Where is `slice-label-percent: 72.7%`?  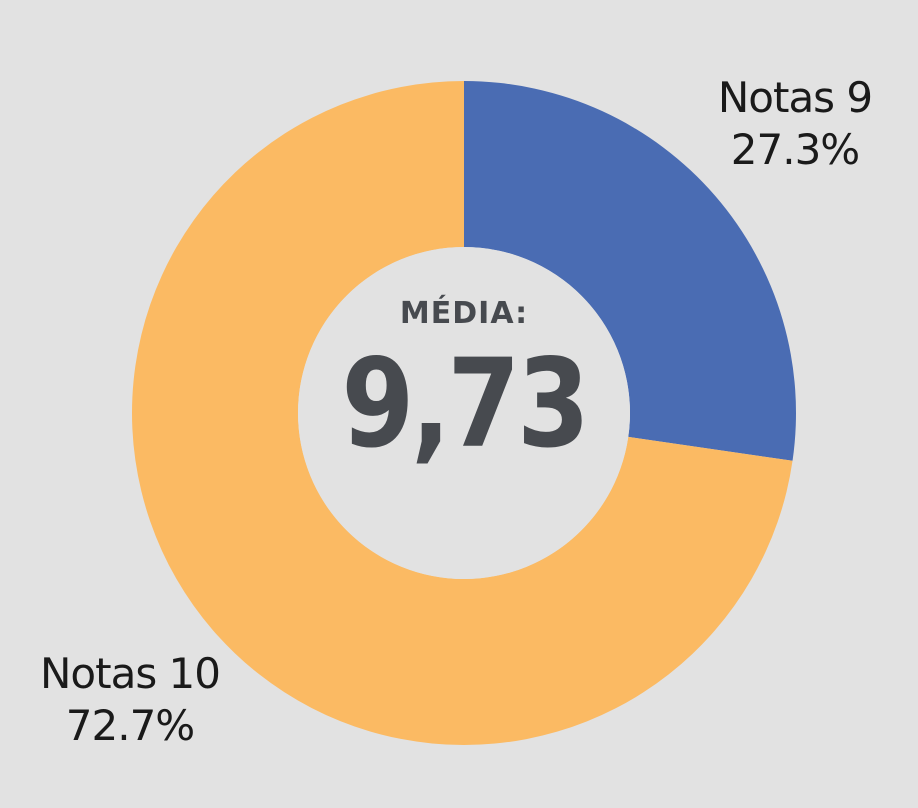
slice-label-percent: 72.7% is located at coordinates (130, 725).